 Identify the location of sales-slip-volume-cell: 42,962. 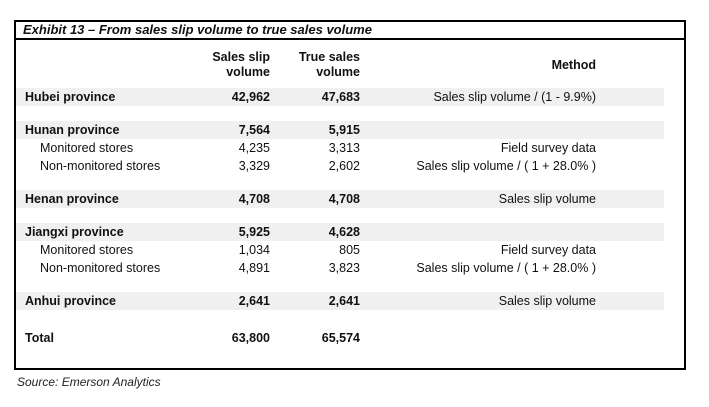
(250, 97).